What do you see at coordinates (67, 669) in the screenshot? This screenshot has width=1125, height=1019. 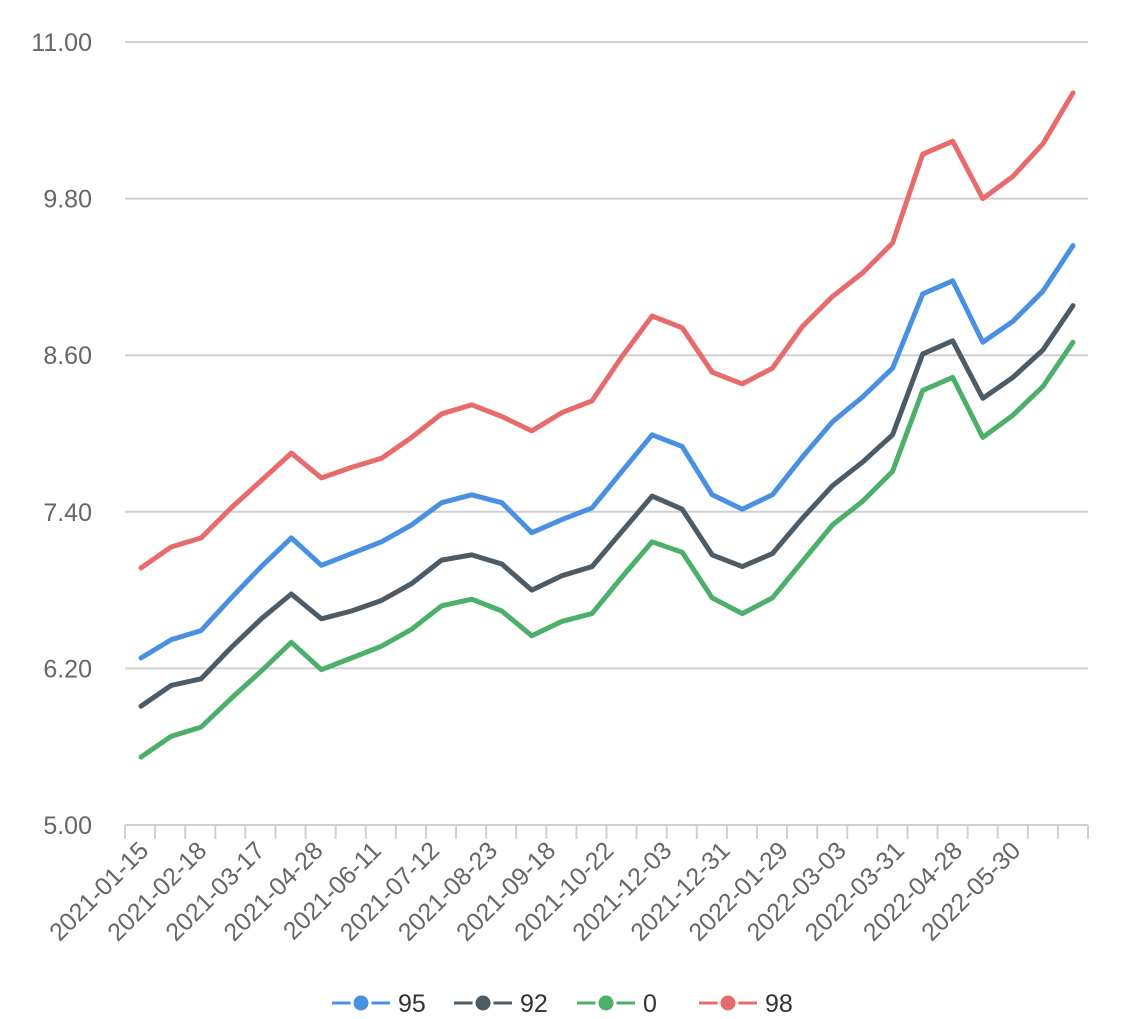 I see `y-tick-label: 6.20` at bounding box center [67, 669].